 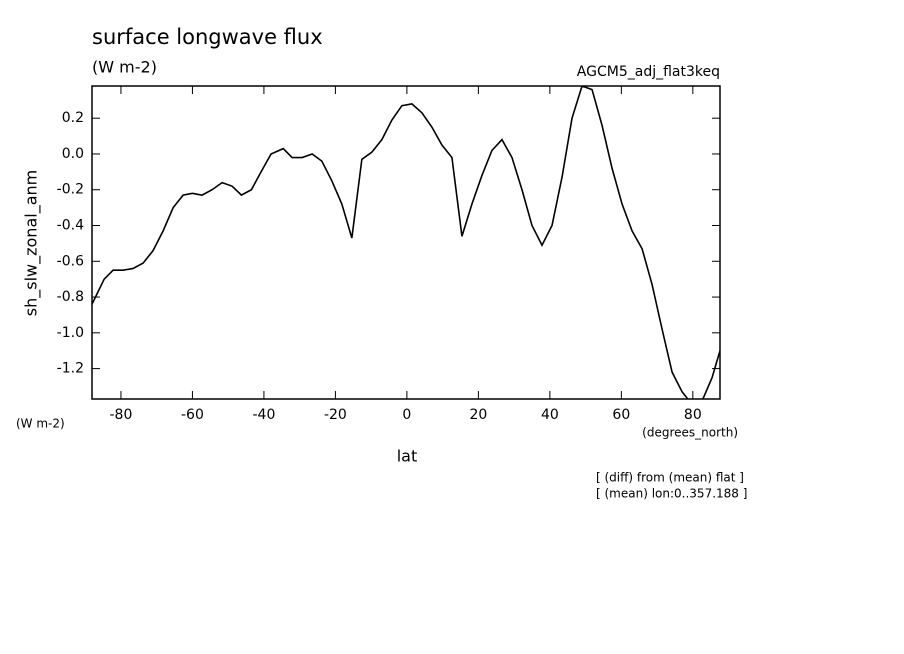 I want to click on x-tick-label: 40, so click(x=550, y=415).